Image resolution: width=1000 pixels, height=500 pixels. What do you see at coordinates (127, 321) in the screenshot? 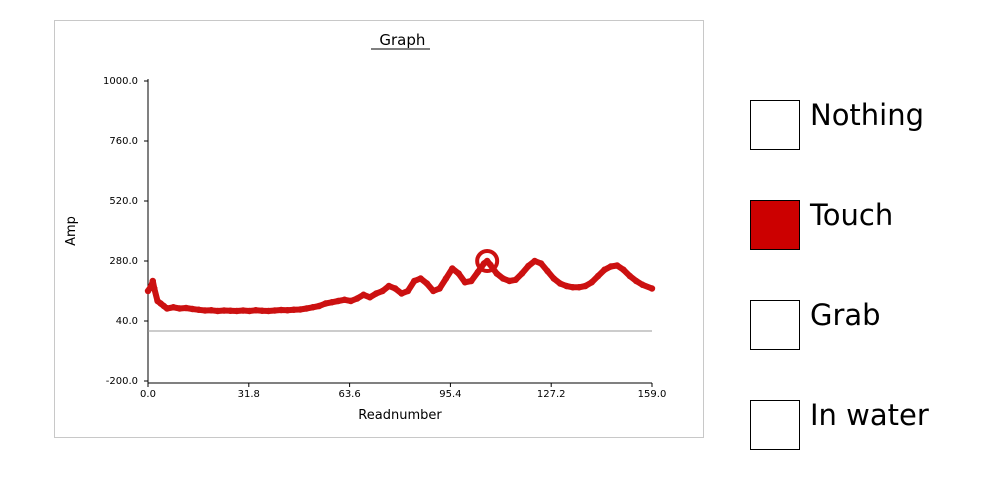
I see `y-tick-label: 40.0` at bounding box center [127, 321].